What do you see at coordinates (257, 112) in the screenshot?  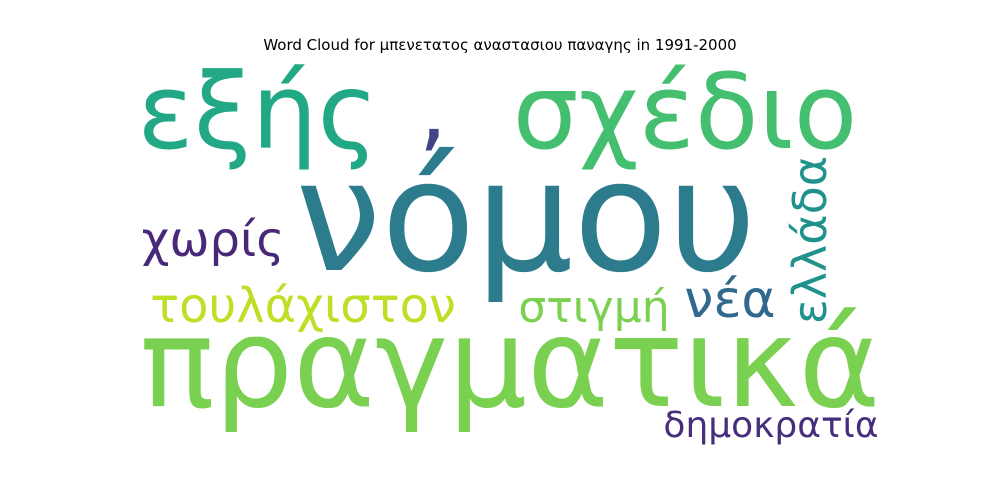 I see `word-eksis: εξής` at bounding box center [257, 112].